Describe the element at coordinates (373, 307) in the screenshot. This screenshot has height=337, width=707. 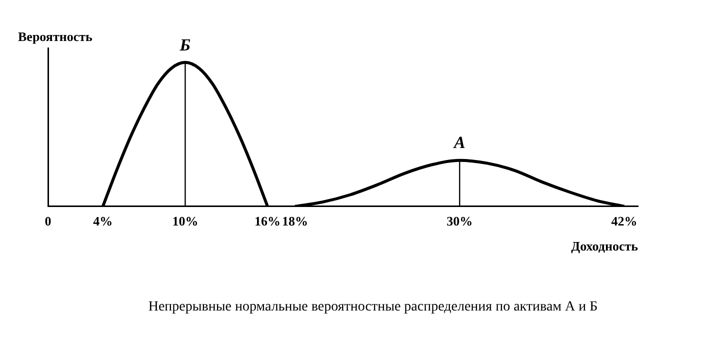
I see `text: Непрерывные нормальные вероятностные распределения по активам А и Б` at that location.